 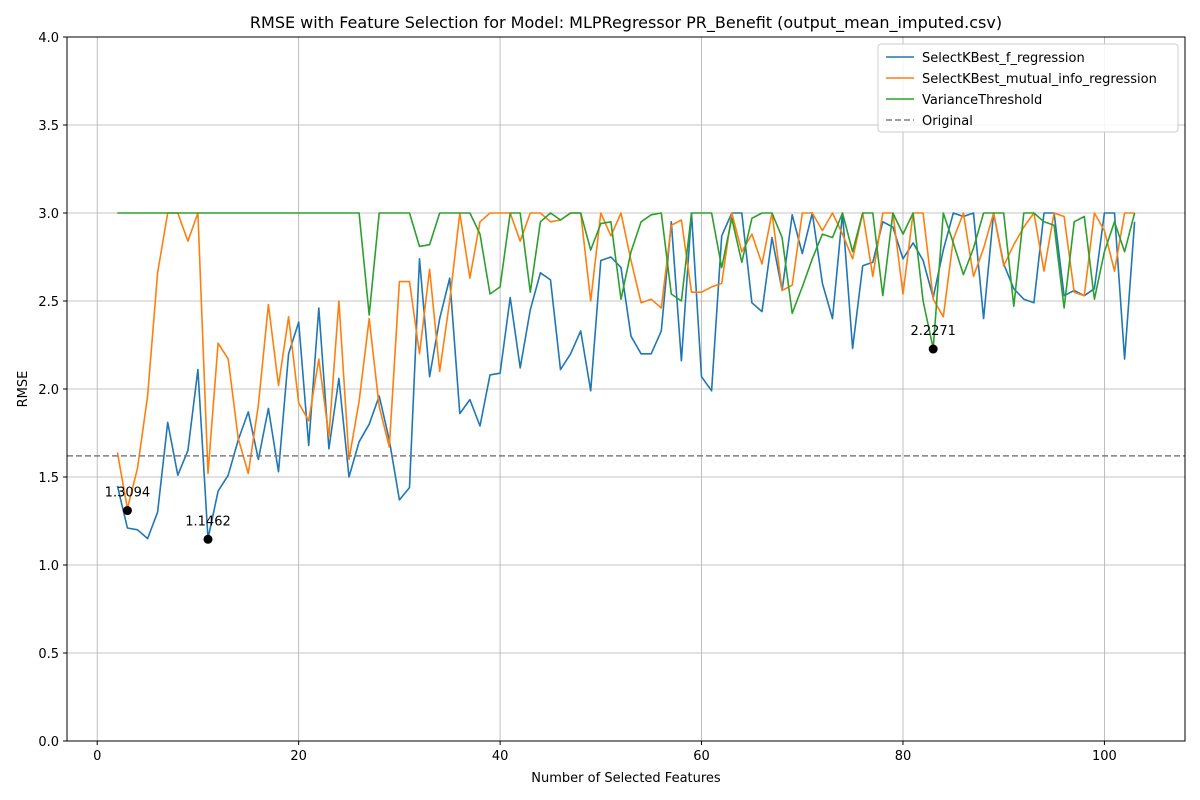 What do you see at coordinates (626, 778) in the screenshot?
I see `x-axis-label: Number of Selected Features` at bounding box center [626, 778].